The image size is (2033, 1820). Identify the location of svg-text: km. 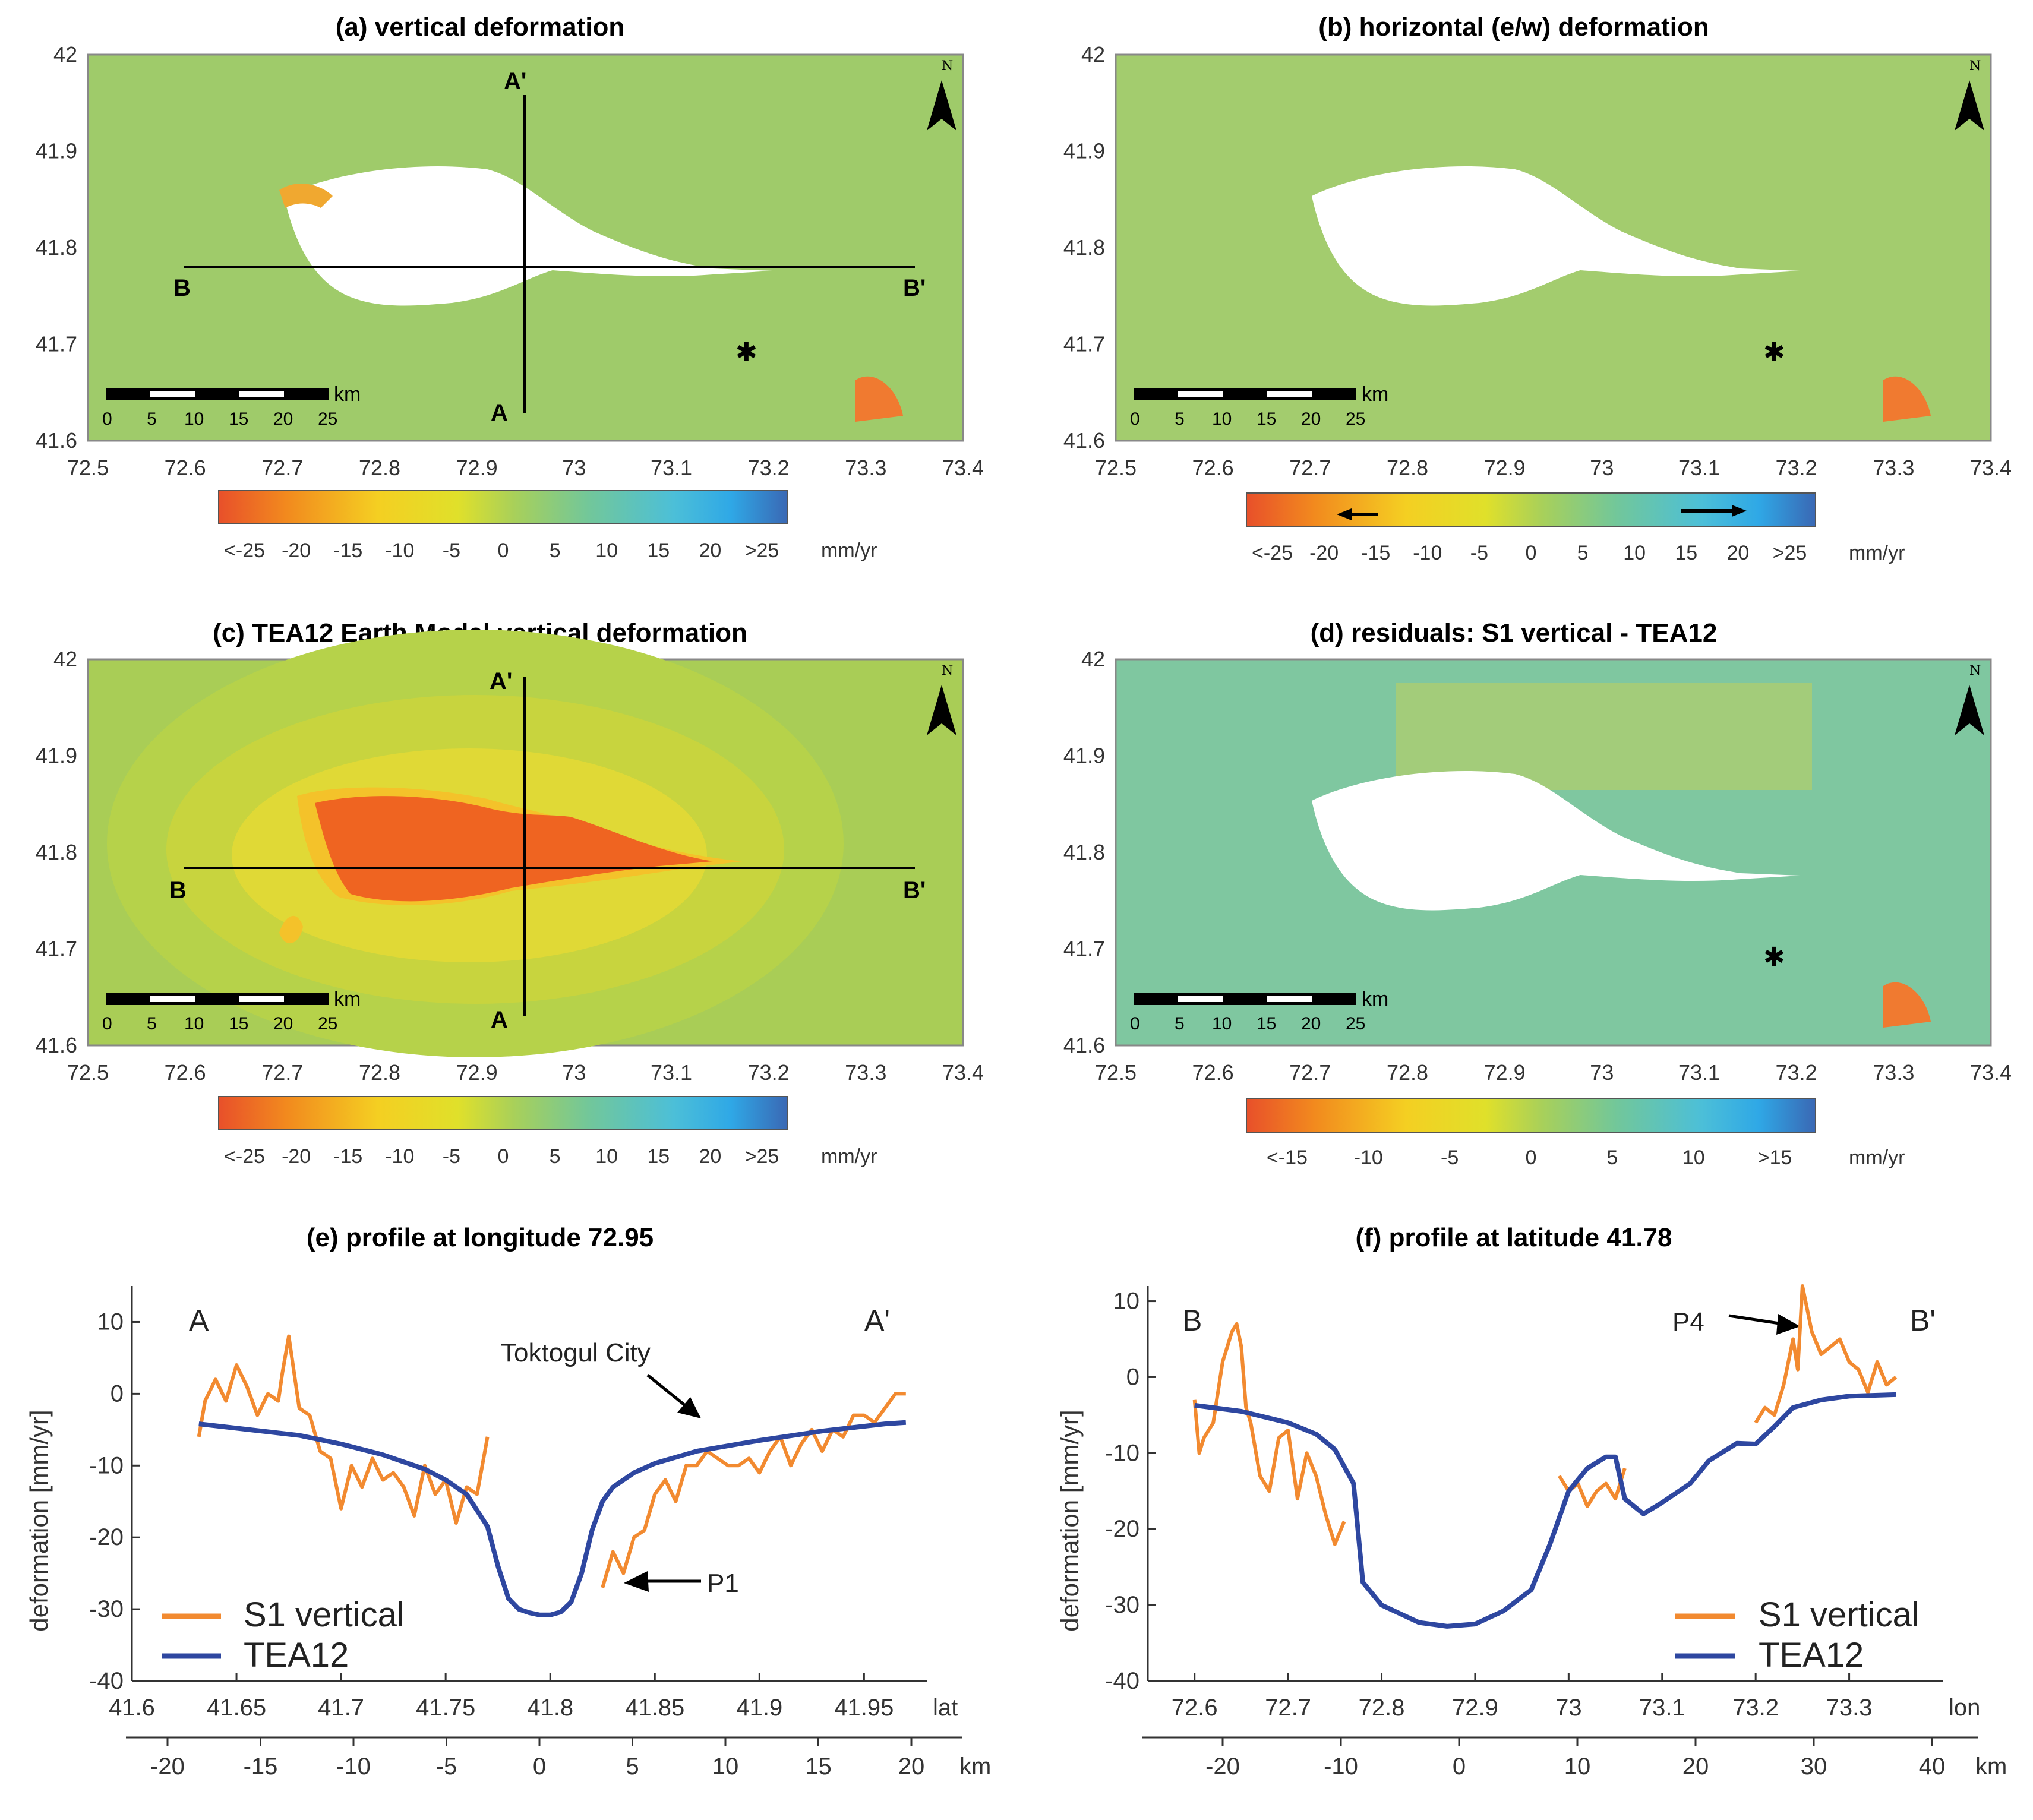
(347, 999).